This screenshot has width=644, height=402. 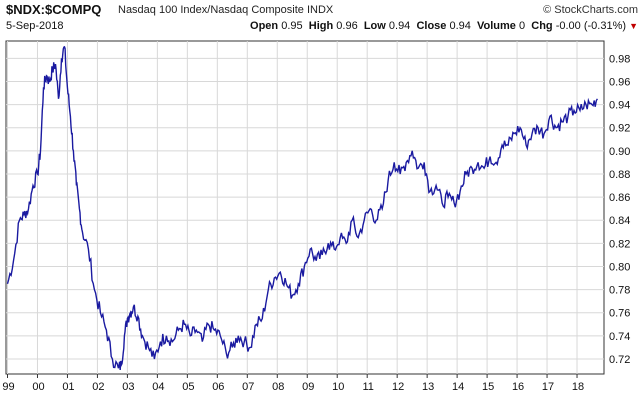 I want to click on x-tick-label: 08, so click(x=278, y=387).